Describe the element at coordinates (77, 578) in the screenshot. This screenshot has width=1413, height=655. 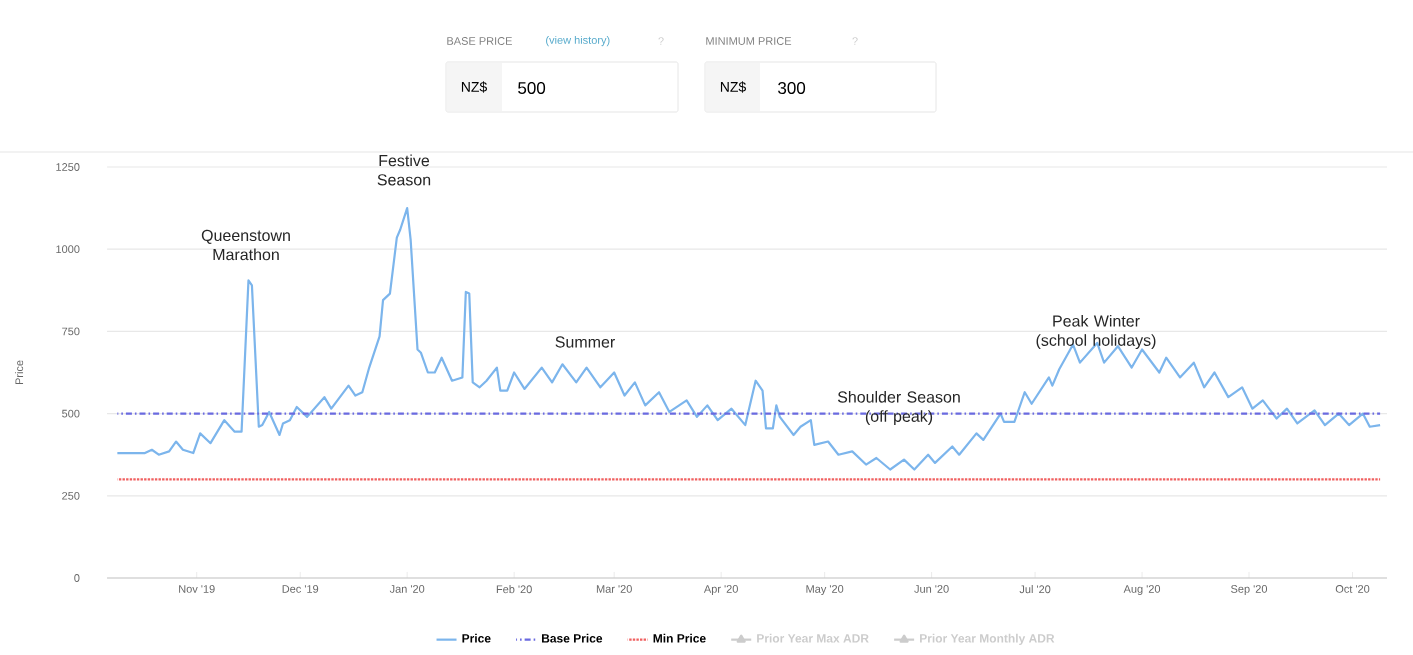
I see `y-tick-label: 0` at that location.